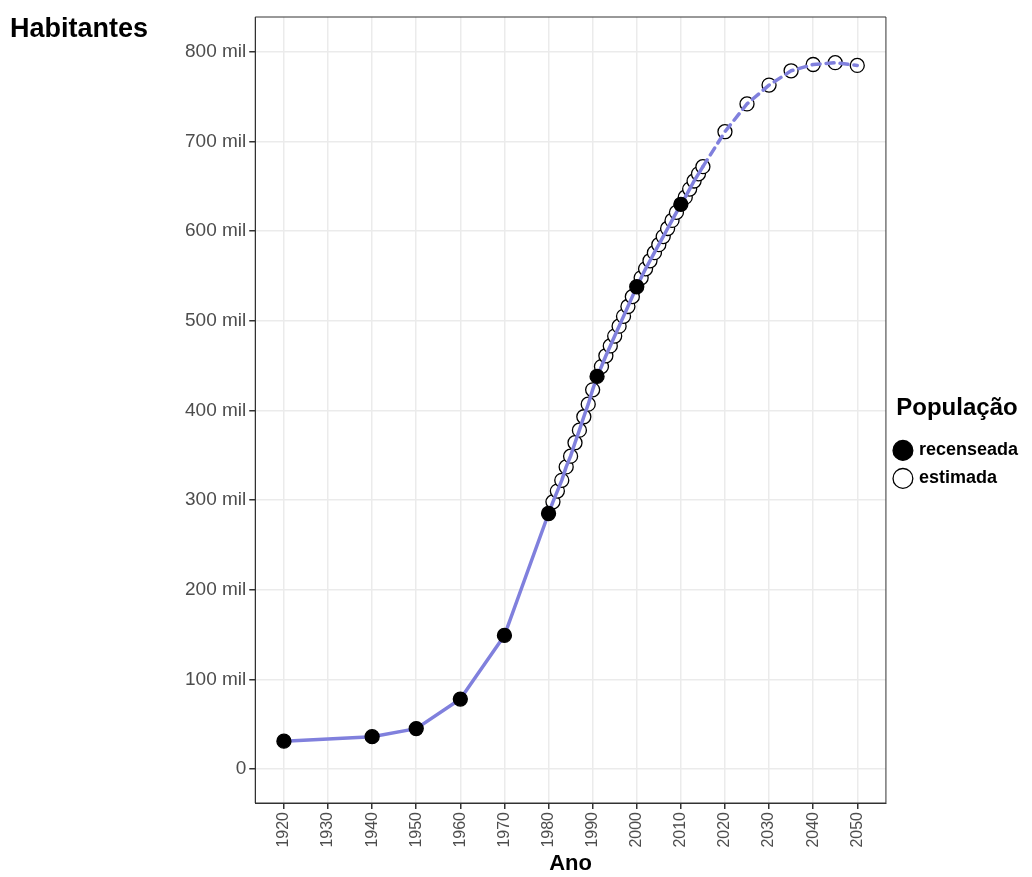 The image size is (1032, 877). I want to click on y-tick-label: 400 mil, so click(216, 409).